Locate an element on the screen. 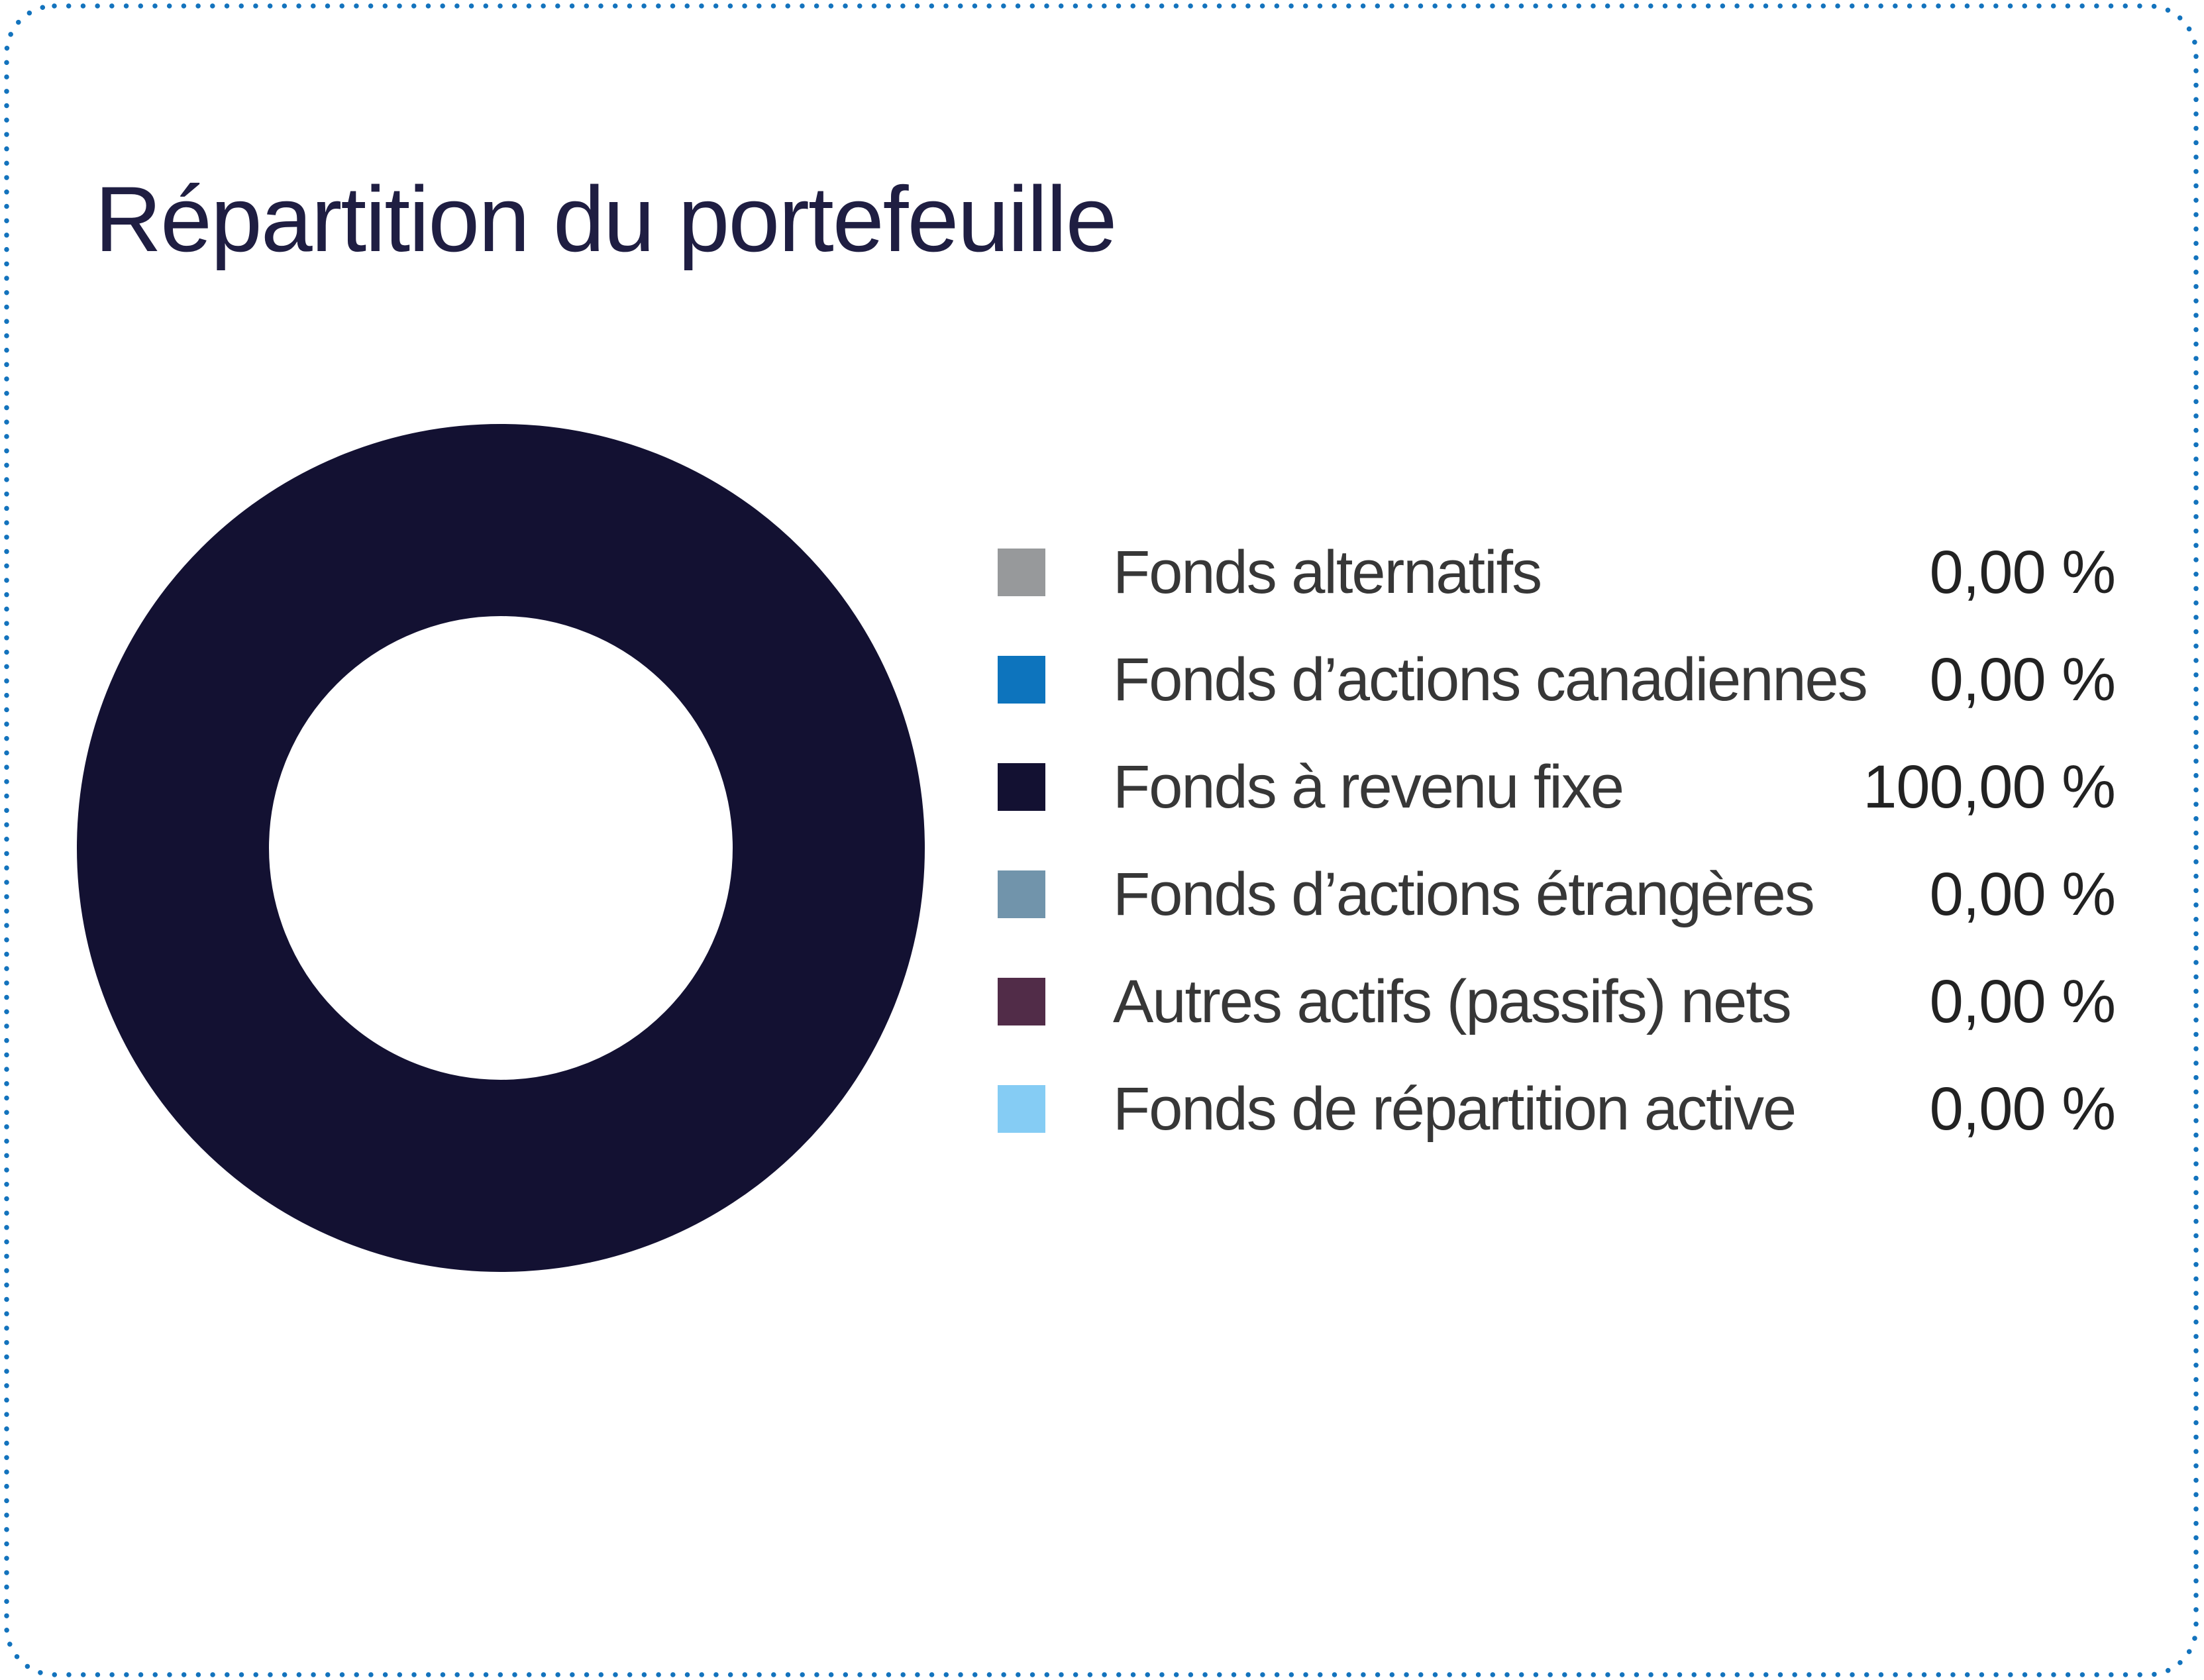 This screenshot has height=1680, width=2204. legend-label: Fonds à revenu fixe is located at coordinates (1369, 787).